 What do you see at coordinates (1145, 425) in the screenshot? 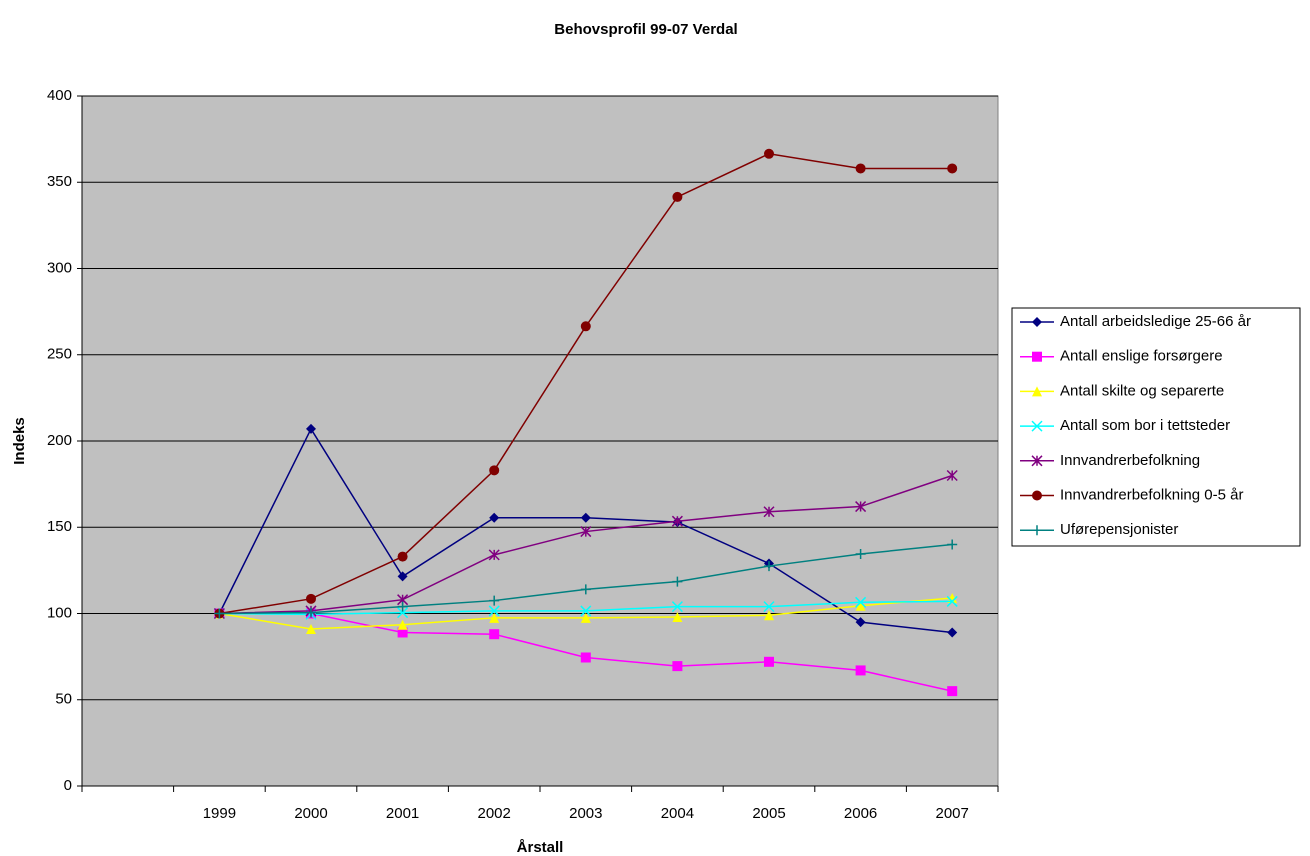
I see `legend-label: Antall som bor i tettsteder` at bounding box center [1145, 425].